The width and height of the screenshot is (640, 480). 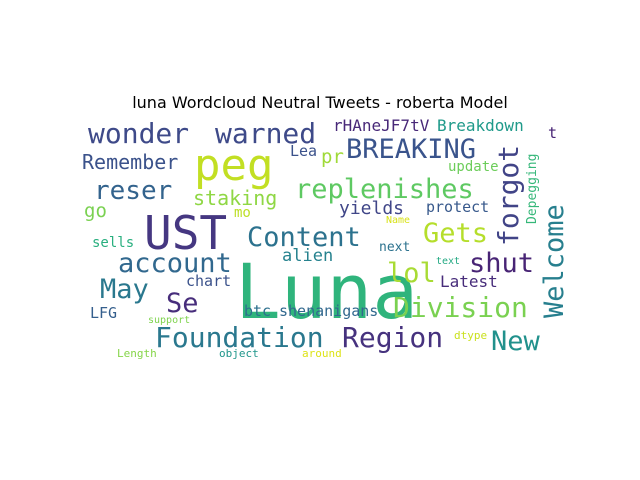 What do you see at coordinates (469, 281) in the screenshot?
I see `word: Latest` at bounding box center [469, 281].